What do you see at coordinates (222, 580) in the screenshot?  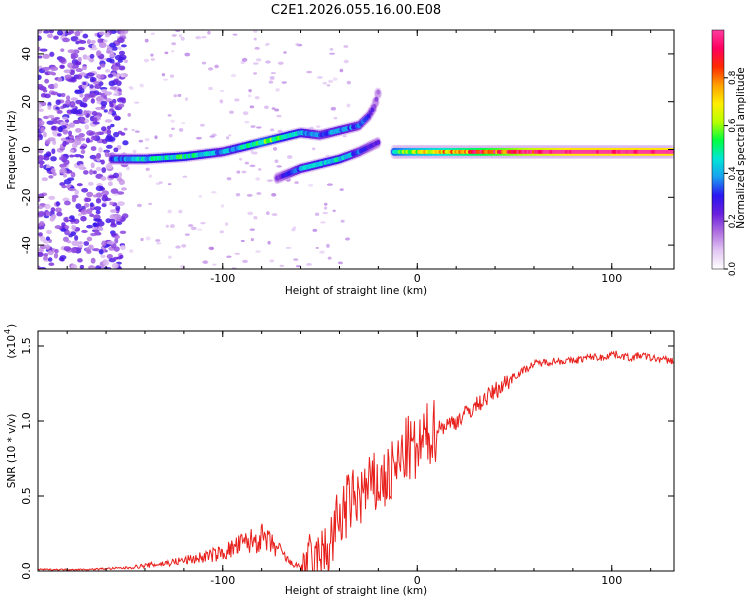 I see `x-tick-label: -100` at bounding box center [222, 580].